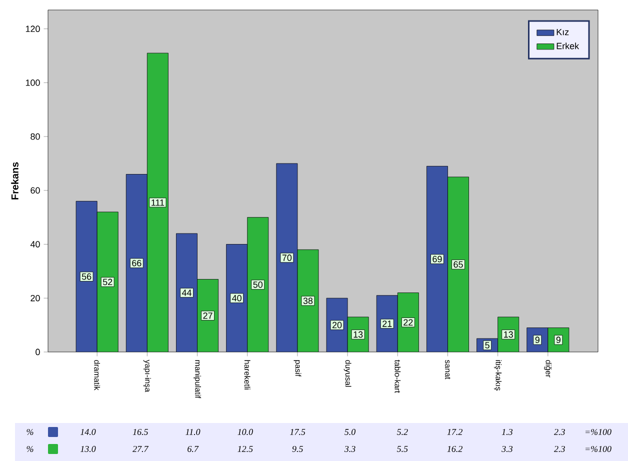 The height and width of the screenshot is (461, 628). Describe the element at coordinates (35, 298) in the screenshot. I see `y-tick-label: 20` at that location.